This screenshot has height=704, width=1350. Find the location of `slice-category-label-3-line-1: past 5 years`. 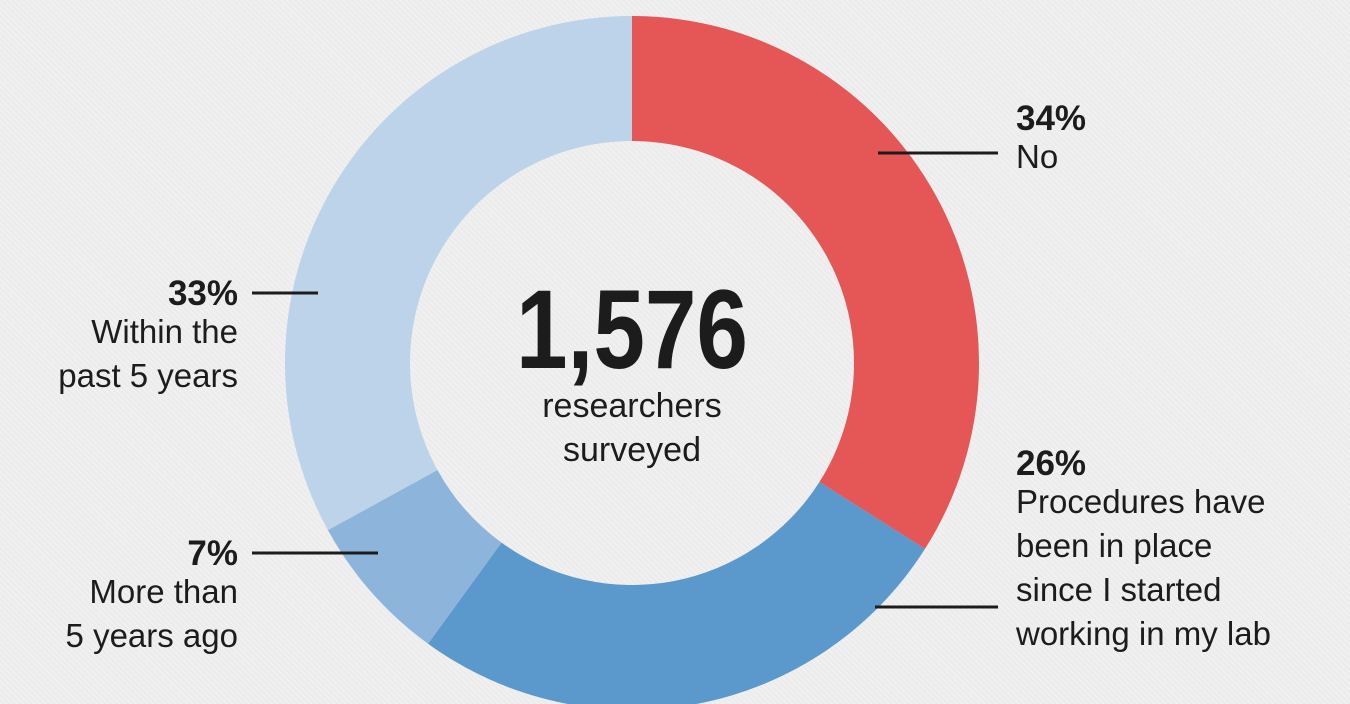

slice-category-label-3-line-1: past 5 years is located at coordinates (148, 375).